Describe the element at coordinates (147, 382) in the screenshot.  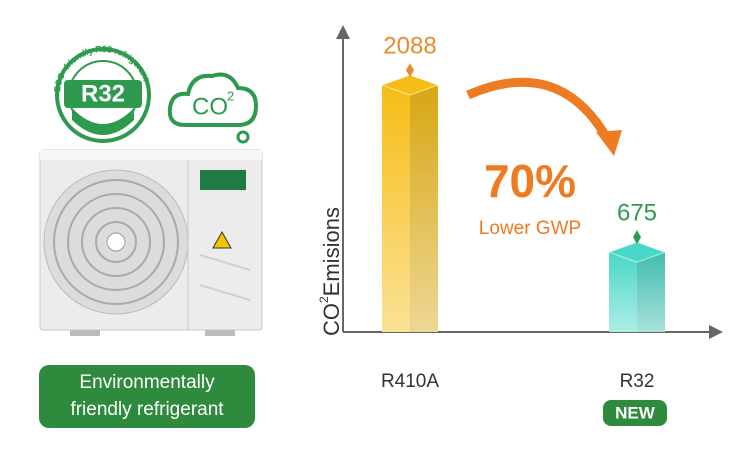
I see `caption-line: Environmentally` at that location.